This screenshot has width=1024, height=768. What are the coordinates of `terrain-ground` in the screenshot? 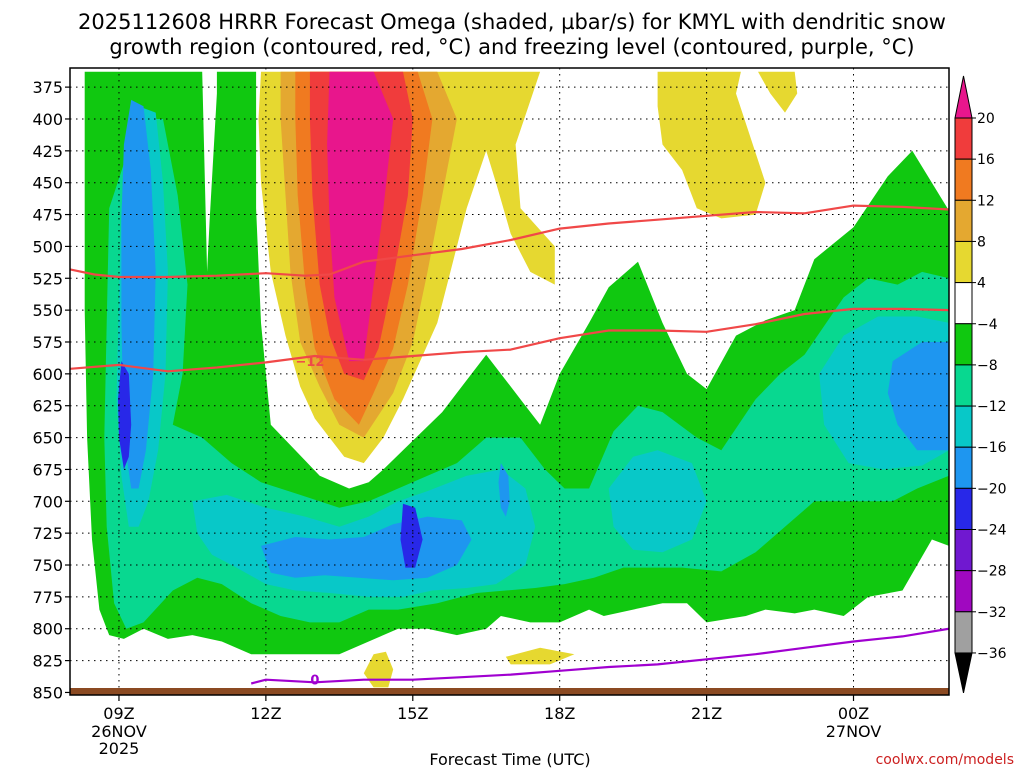 It's located at (509, 691).